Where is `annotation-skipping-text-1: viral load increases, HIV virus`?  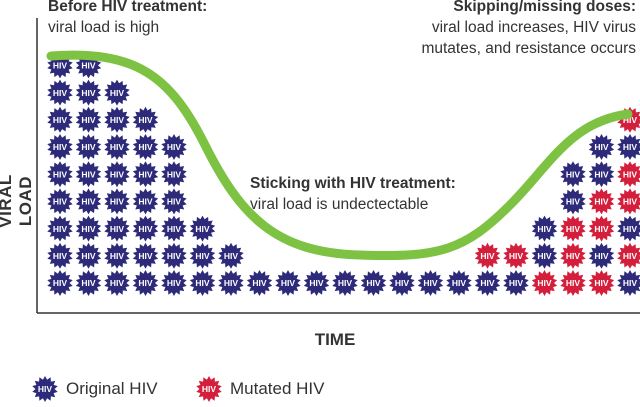
annotation-skipping-text-1: viral load increases, HIV virus is located at coordinates (533, 27).